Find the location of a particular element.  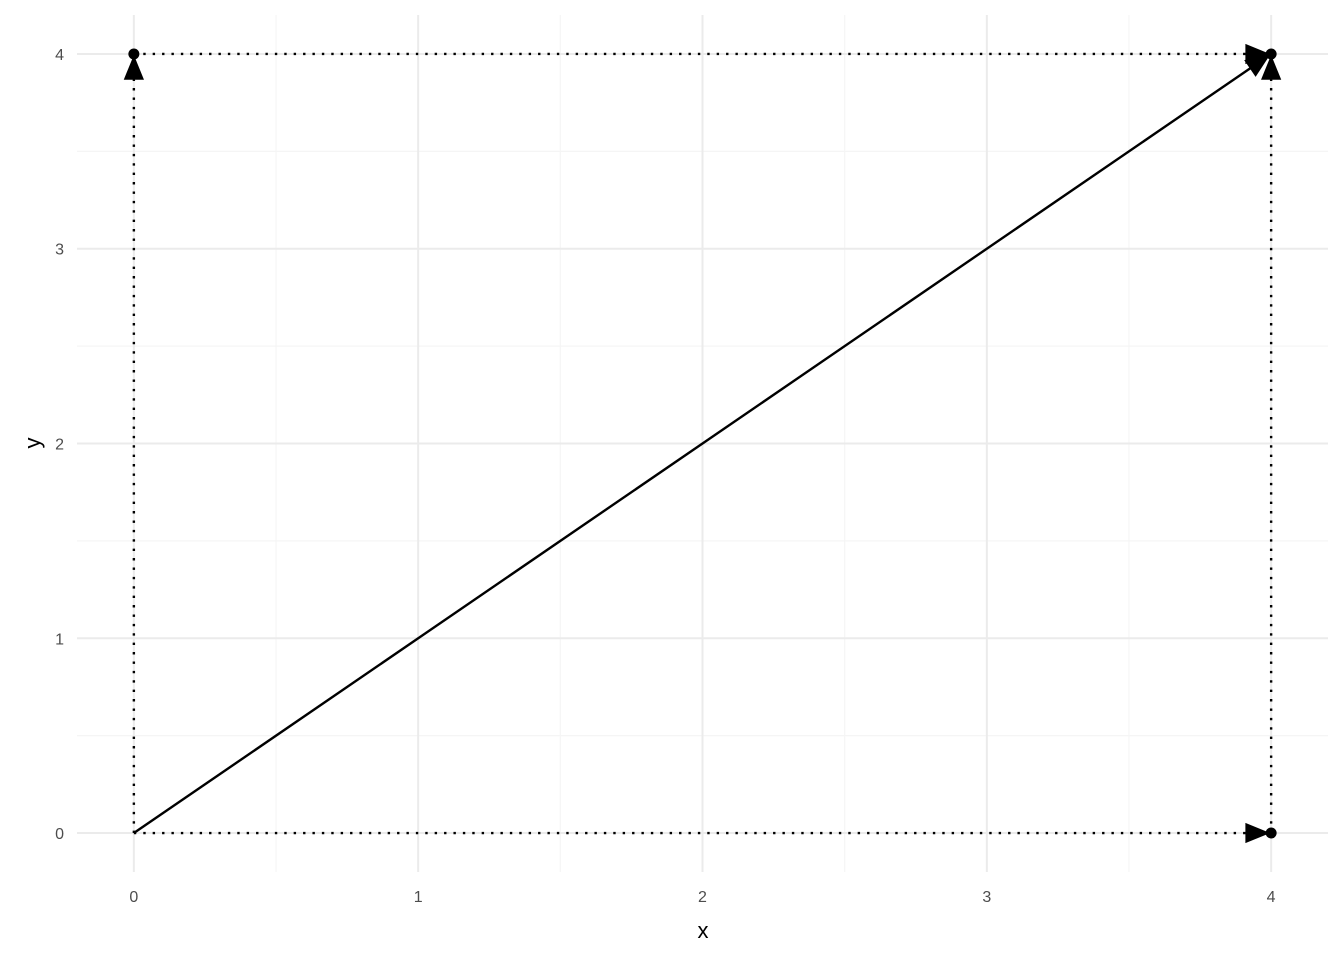

y-tick-label: 2 is located at coordinates (59, 445).